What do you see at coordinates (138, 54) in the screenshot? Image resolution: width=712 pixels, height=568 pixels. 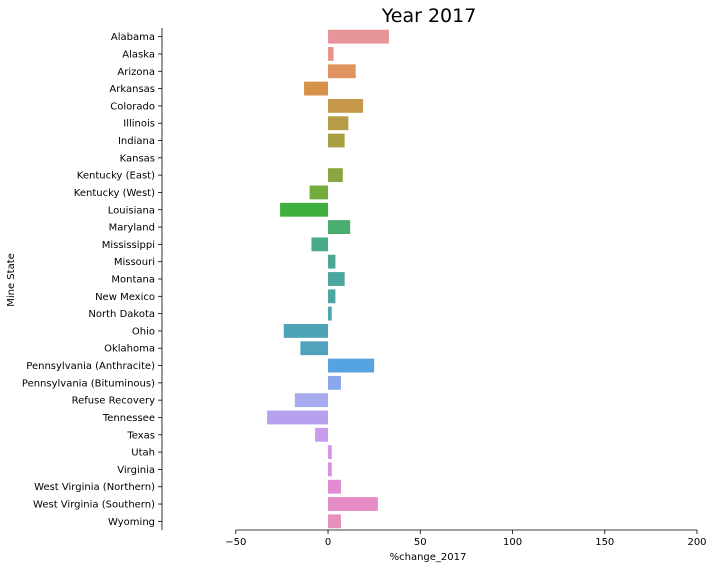 I see `category-label-alaska: Alaska` at bounding box center [138, 54].